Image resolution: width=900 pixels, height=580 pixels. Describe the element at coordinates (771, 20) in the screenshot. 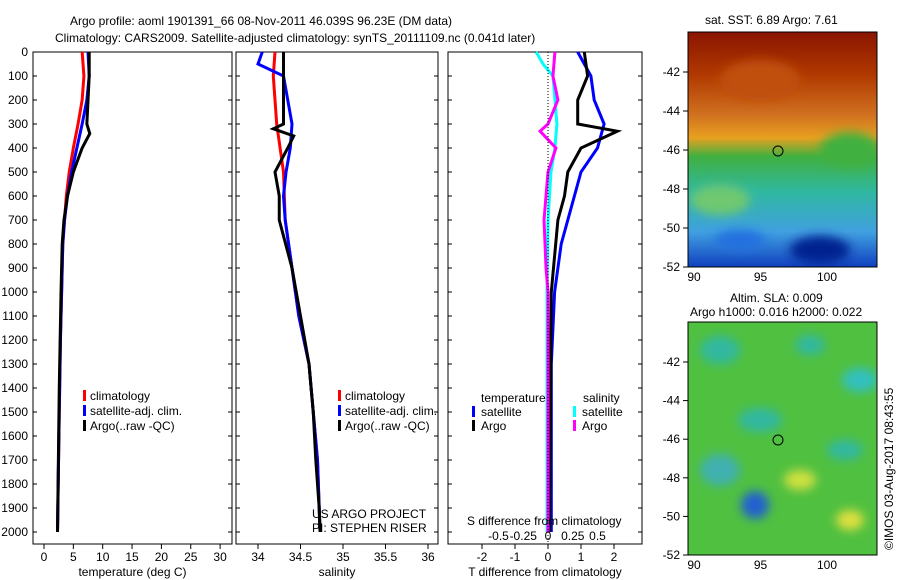

I see `sst-map-title: sat. SST: 6.89 Argo: 7.61` at that location.